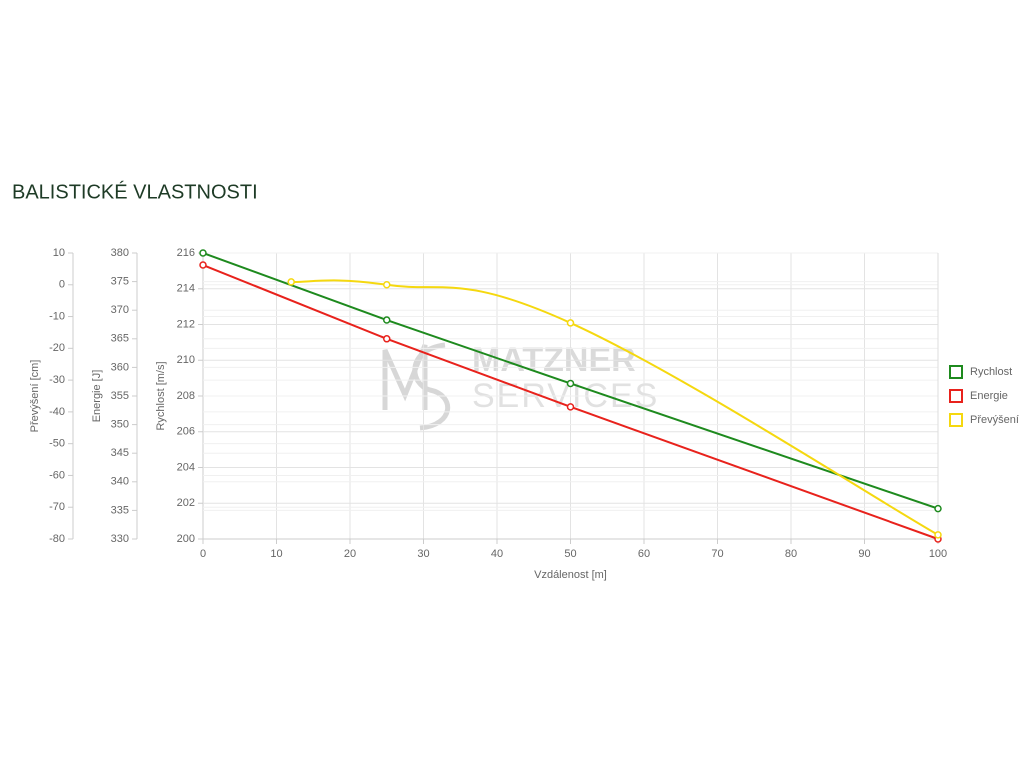  Describe the element at coordinates (120, 510) in the screenshot. I see `y-tick-label: 335` at that location.